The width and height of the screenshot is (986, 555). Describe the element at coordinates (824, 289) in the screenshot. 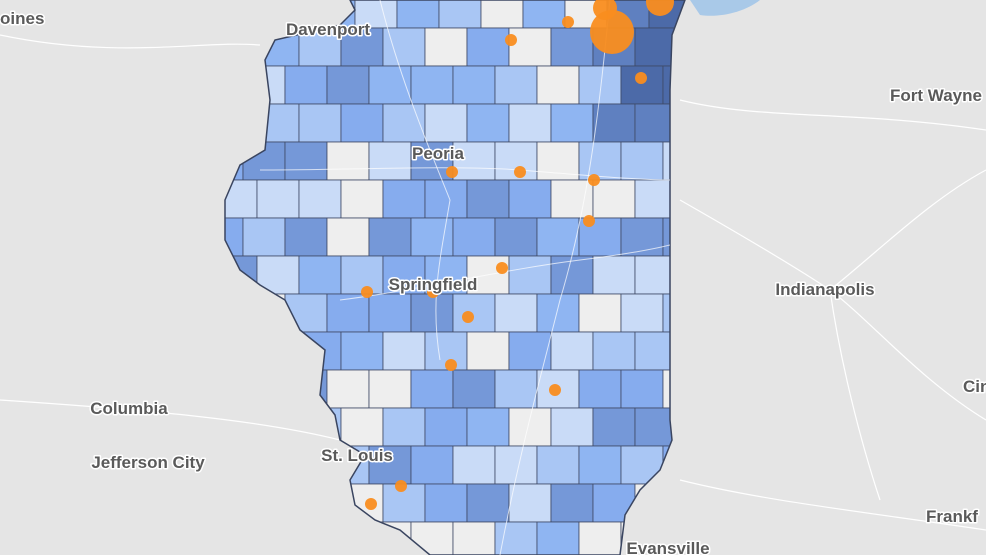

I see `city-label: Indianapolis` at that location.